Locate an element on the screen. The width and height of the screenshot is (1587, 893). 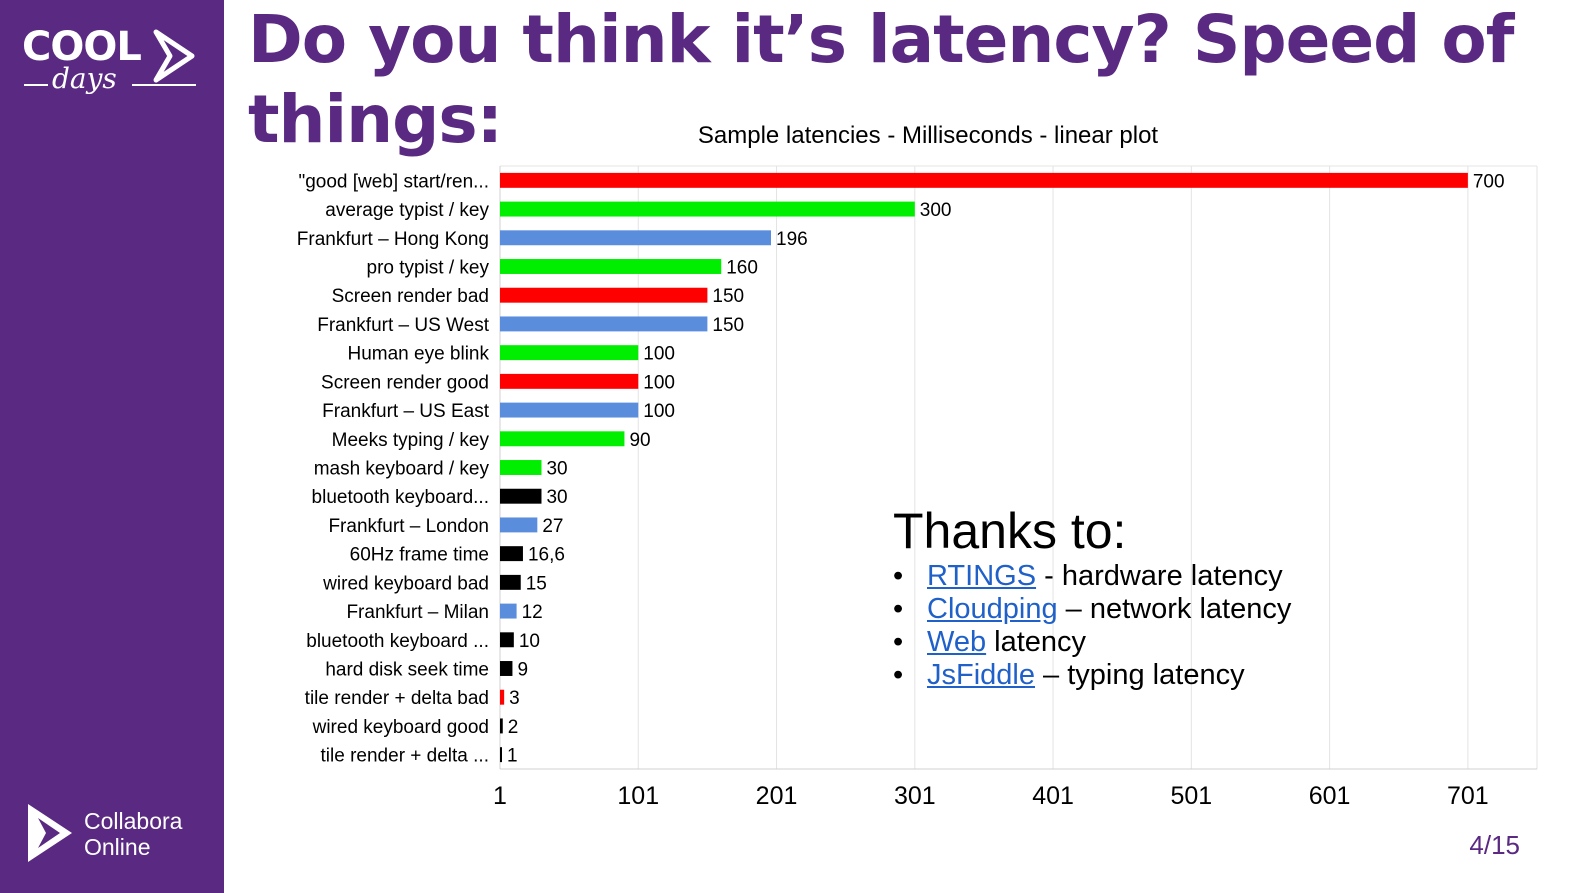
sidebar: COOL days Collabora Online is located at coordinates (112, 446).